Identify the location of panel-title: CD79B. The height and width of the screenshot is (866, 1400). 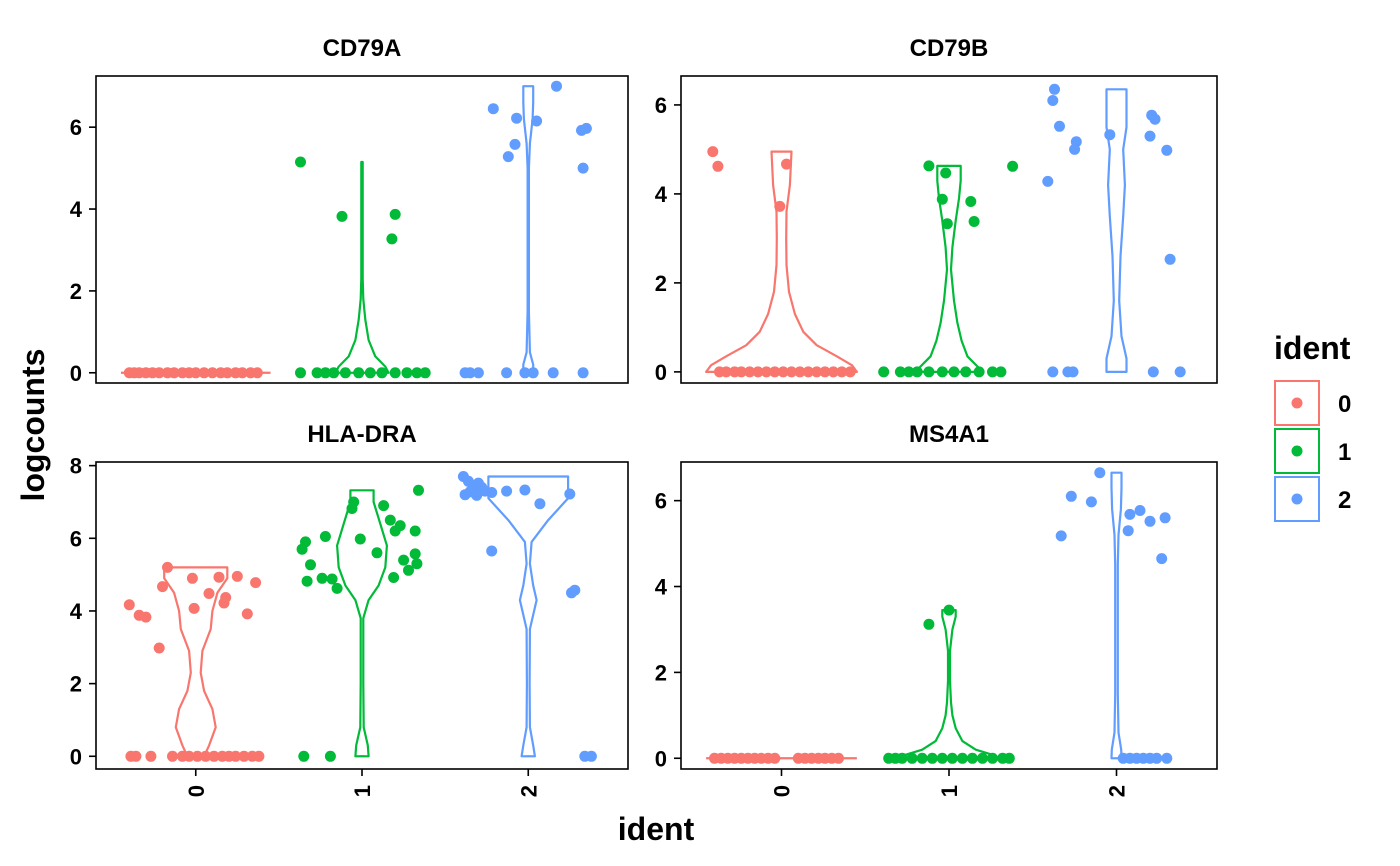
(949, 48).